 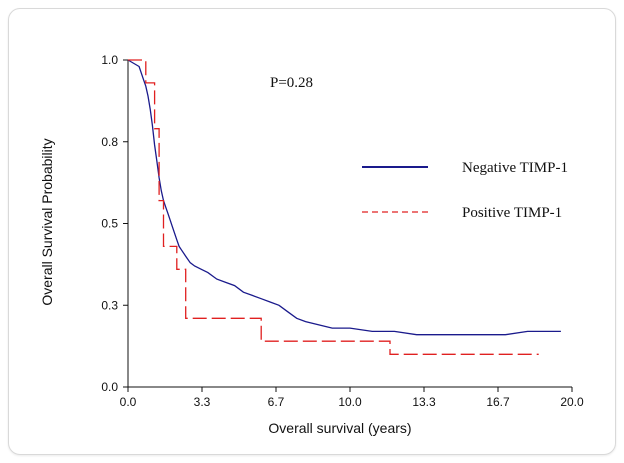 What do you see at coordinates (424, 402) in the screenshot?
I see `x-tick-label: 13.3` at bounding box center [424, 402].